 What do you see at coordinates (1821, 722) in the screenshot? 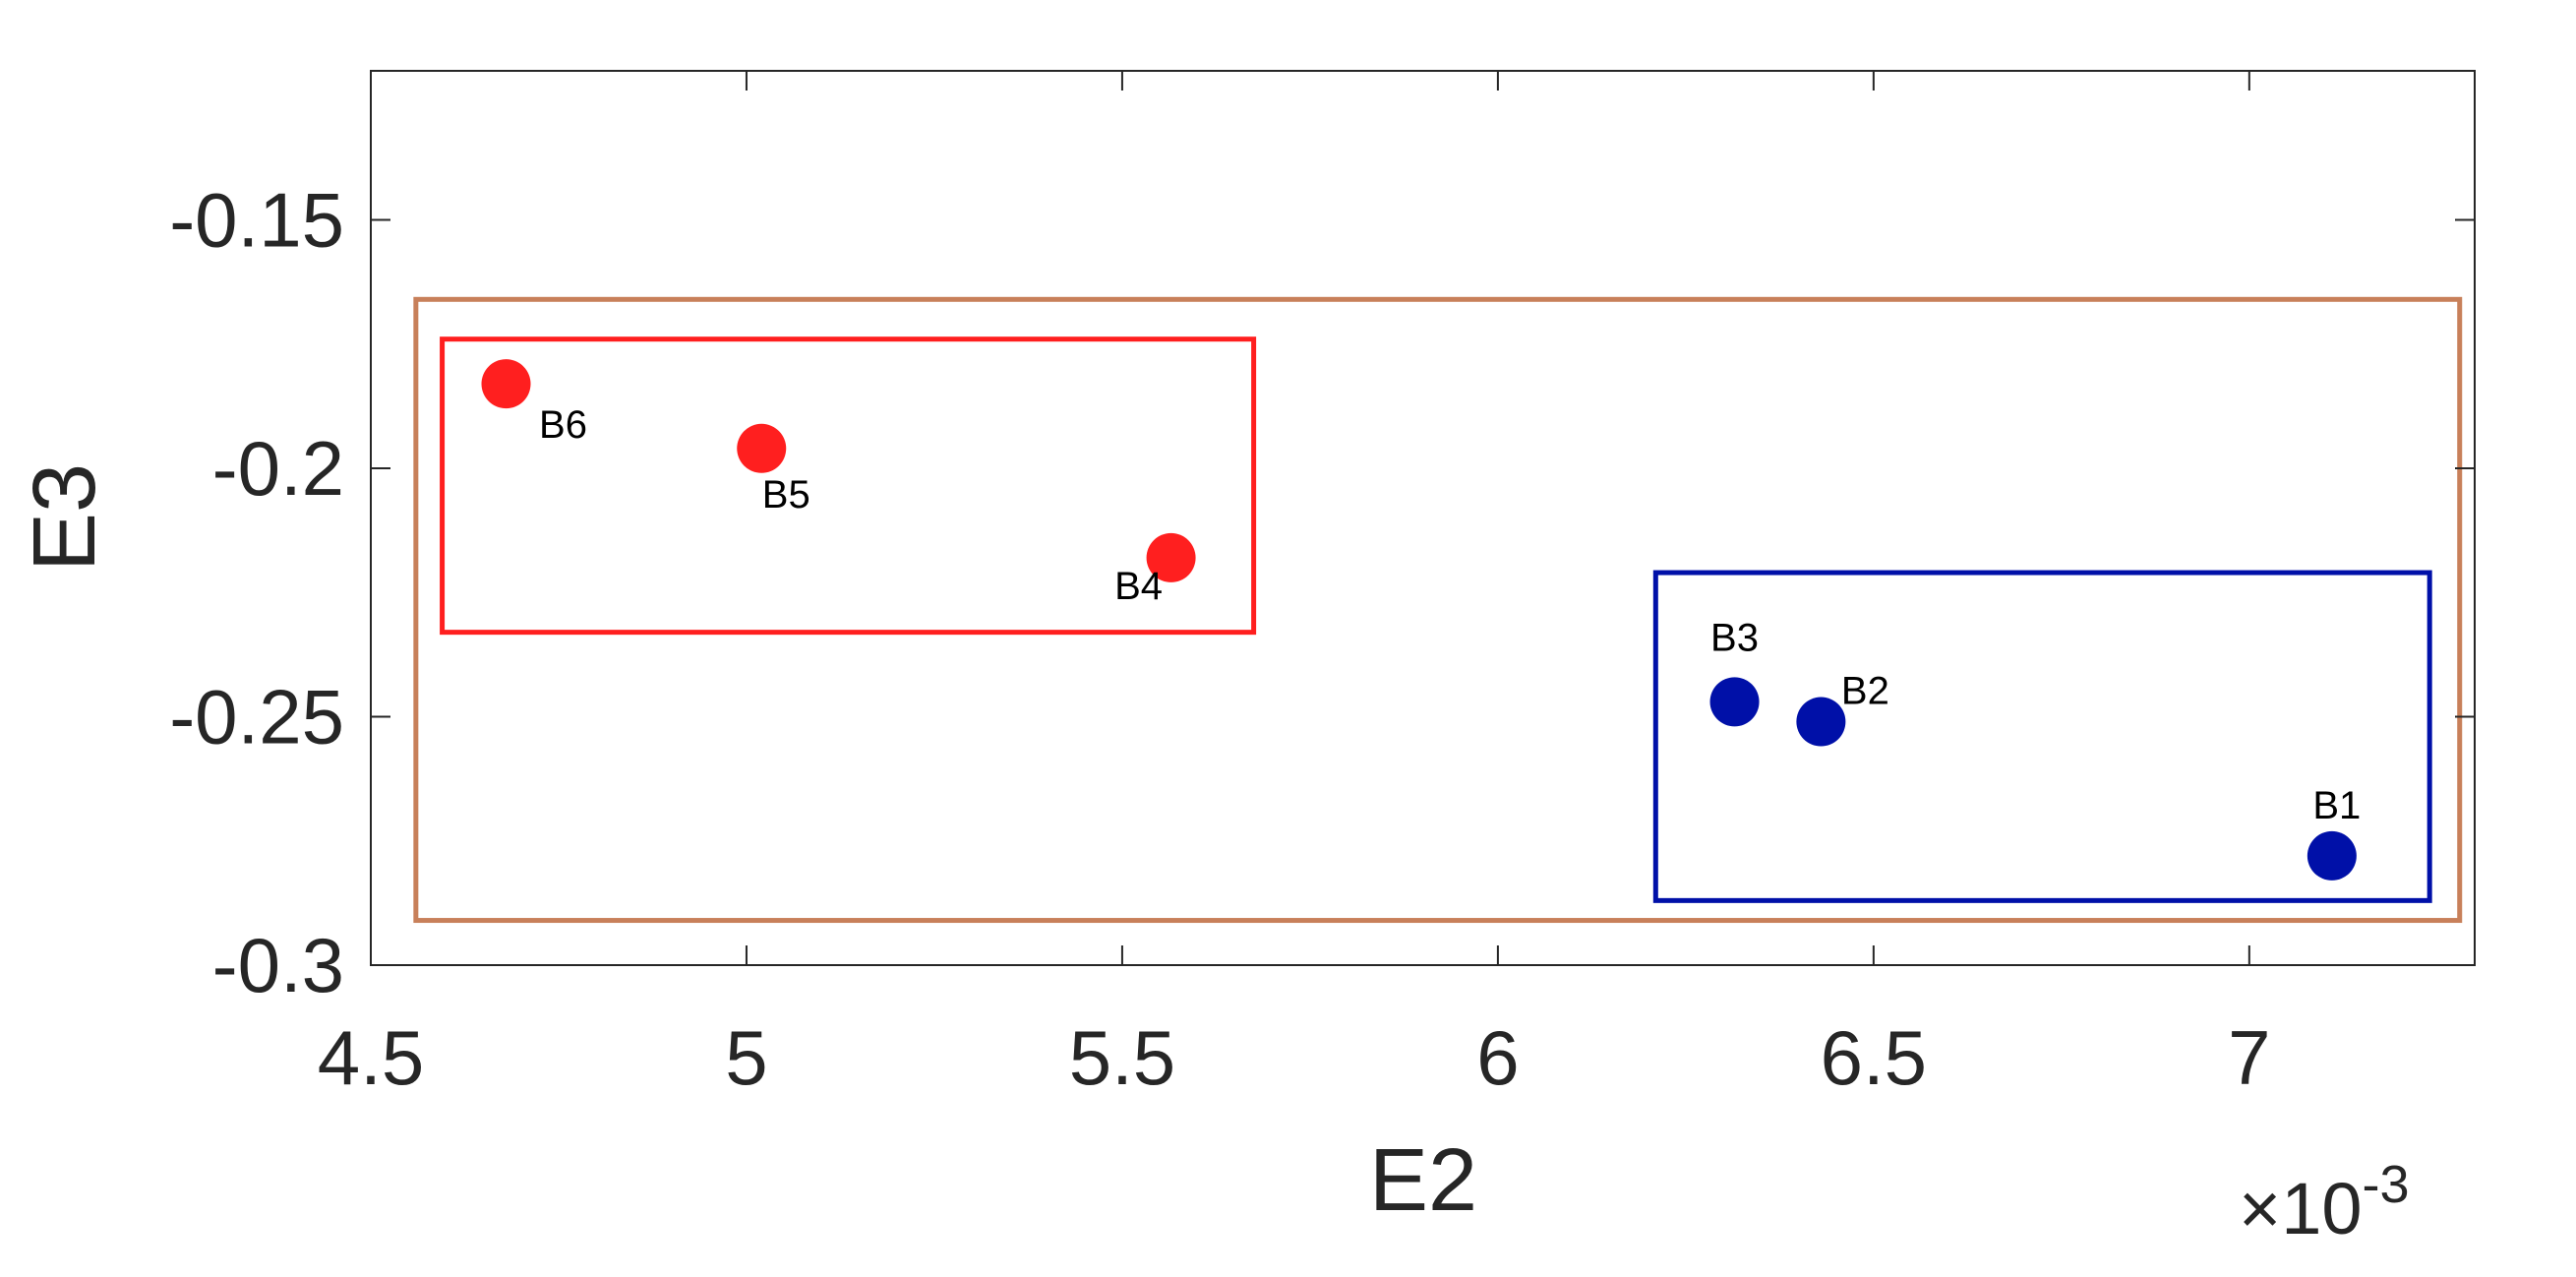
I see `data-point-b2` at bounding box center [1821, 722].